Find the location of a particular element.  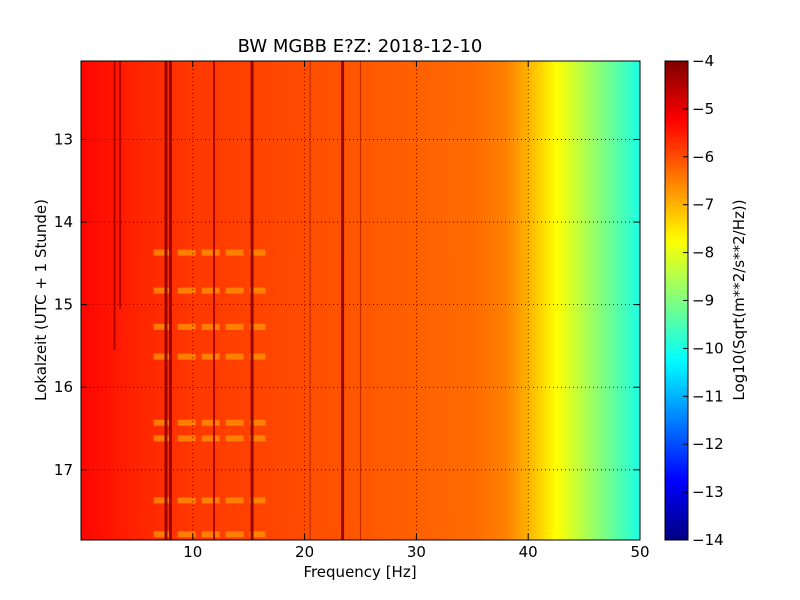

colorbar-tick-label: −13 is located at coordinates (708, 492).